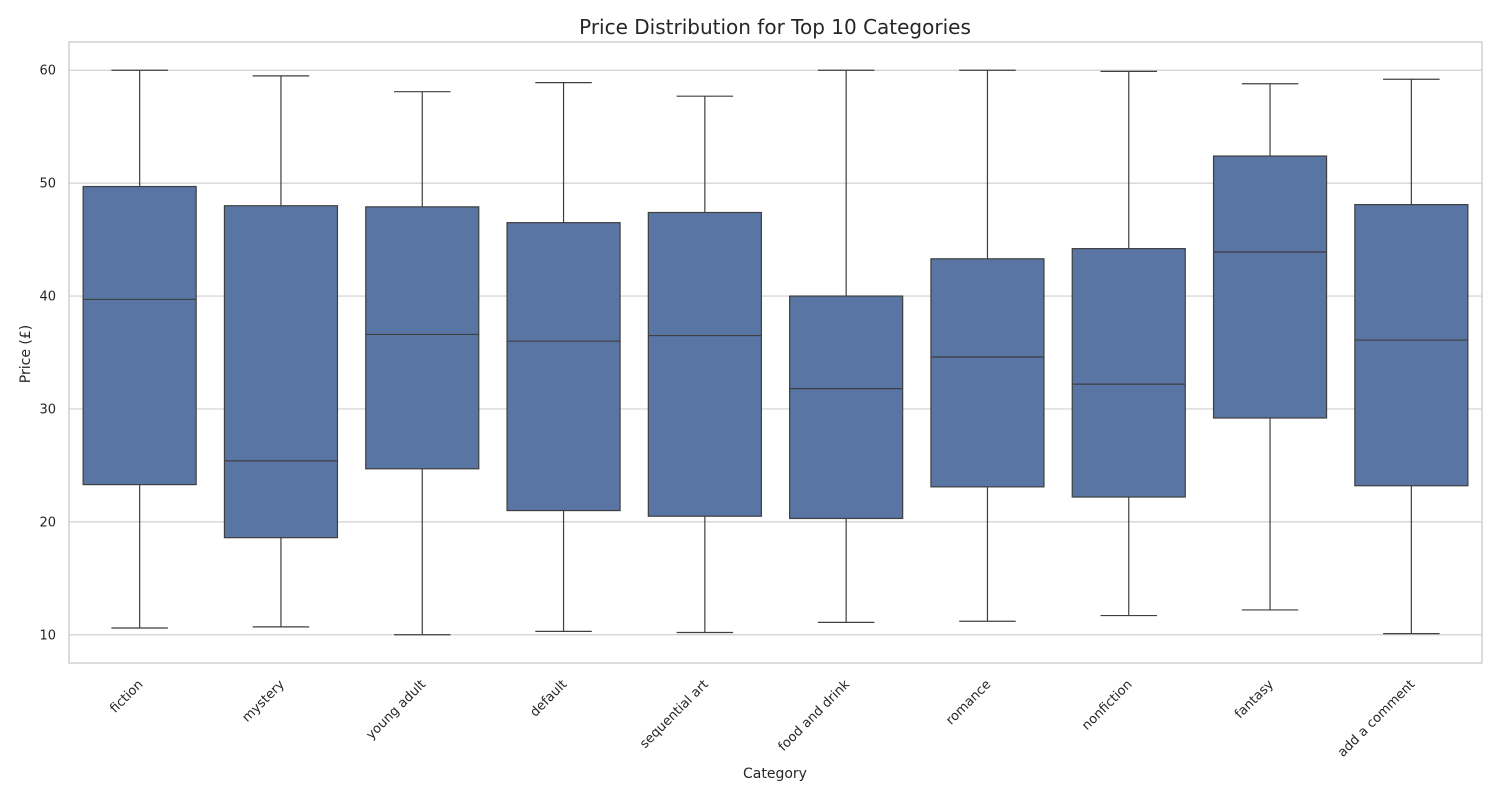 This screenshot has width=1500, height=800. I want to click on y-axis-label: Price (£), so click(26, 354).